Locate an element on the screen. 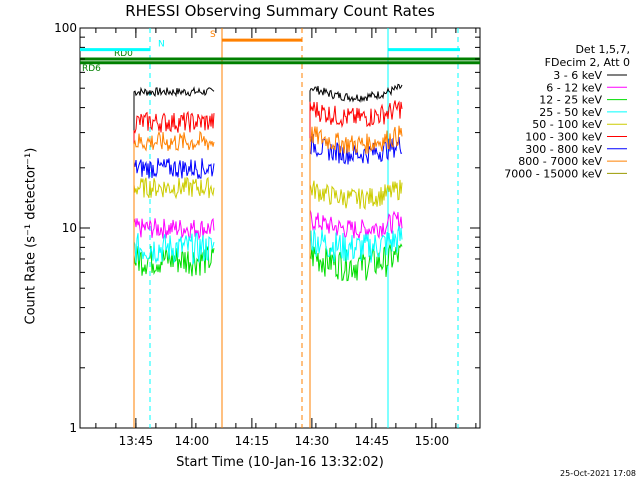 This screenshot has width=640, height=480. x-tick-label: 14:00 is located at coordinates (192, 441).